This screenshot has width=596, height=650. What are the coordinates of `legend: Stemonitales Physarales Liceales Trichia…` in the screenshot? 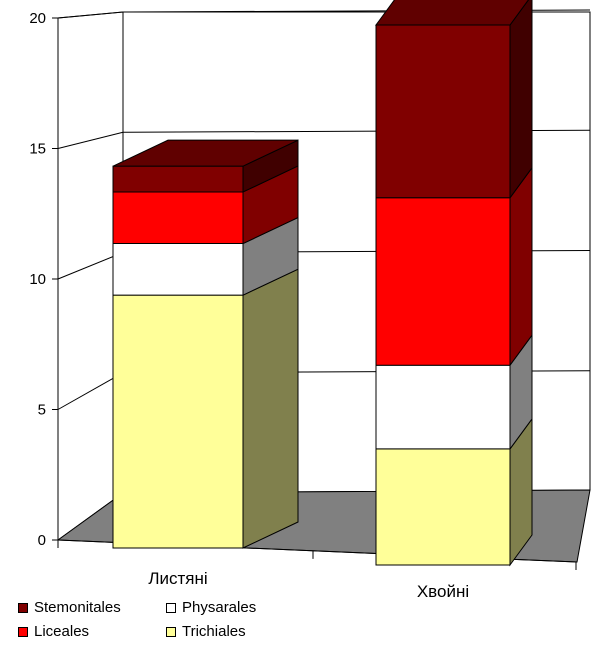 It's located at (168, 622).